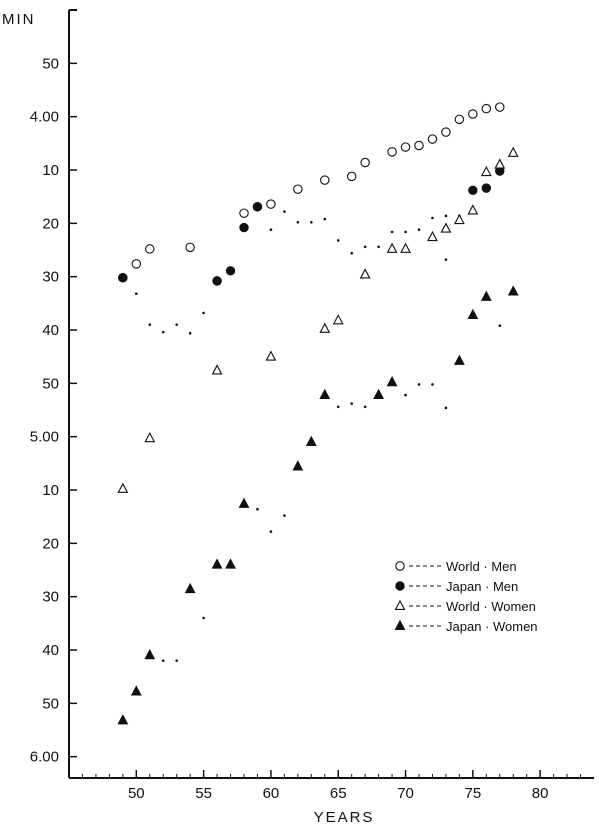 The width and height of the screenshot is (599, 830). Describe the element at coordinates (492, 626) in the screenshot. I see `legend-label: Japan · Women` at that location.